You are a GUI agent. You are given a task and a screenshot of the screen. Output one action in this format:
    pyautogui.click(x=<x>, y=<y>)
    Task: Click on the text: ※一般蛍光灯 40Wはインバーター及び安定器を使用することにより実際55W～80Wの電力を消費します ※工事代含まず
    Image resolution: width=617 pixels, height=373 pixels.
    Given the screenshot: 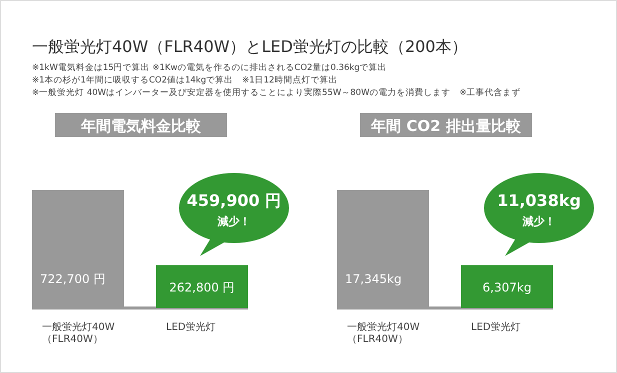 What is the action you would take?
    pyautogui.click(x=276, y=92)
    